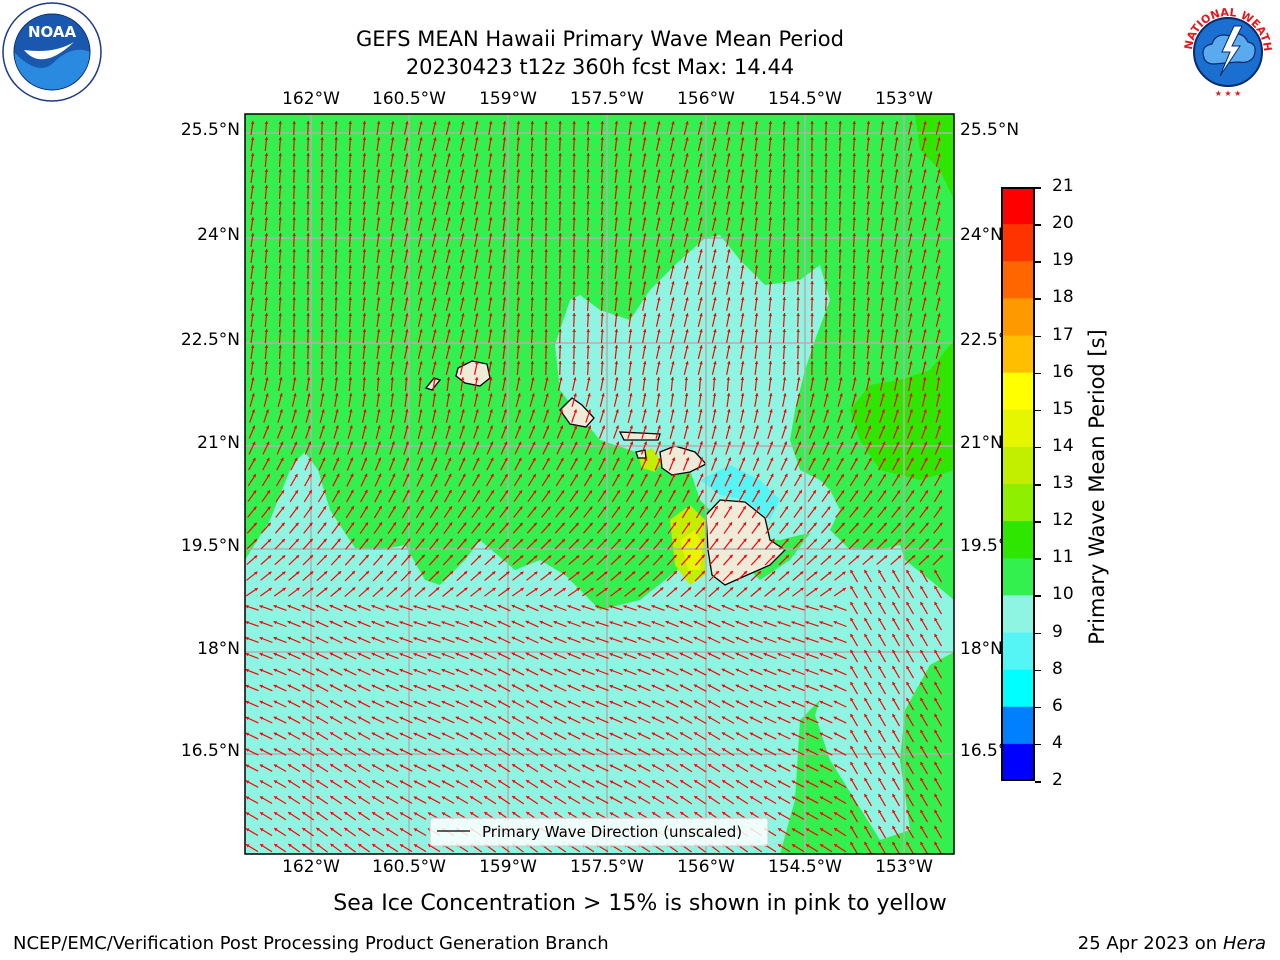 Image resolution: width=1280 pixels, height=960 pixels. What do you see at coordinates (1097, 487) in the screenshot?
I see `colorbar-label: Primary Wave Mean Period [s]` at bounding box center [1097, 487].